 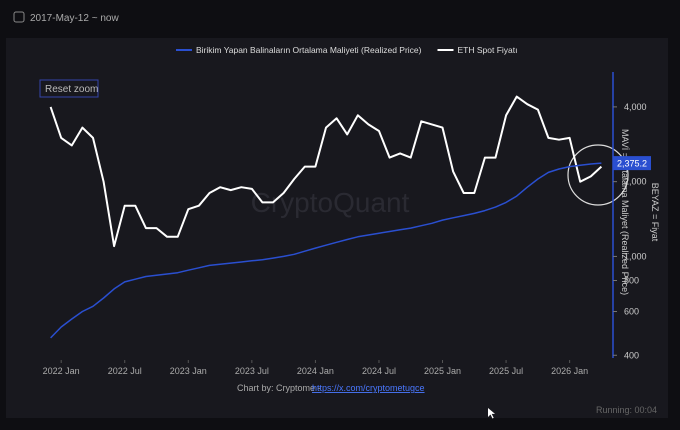 What do you see at coordinates (315, 371) in the screenshot?
I see `x-tick-label: 2024 Jan` at bounding box center [315, 371].